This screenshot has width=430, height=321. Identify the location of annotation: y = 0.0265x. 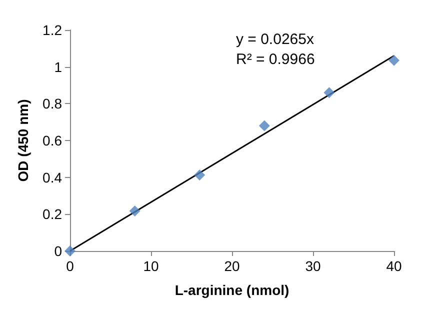
(275, 39).